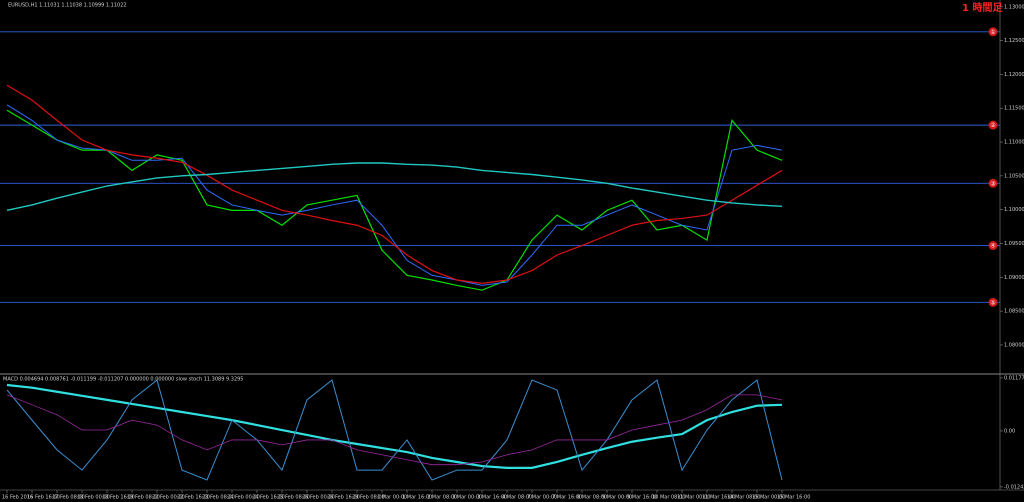 This screenshot has height=502, width=1024. I want to click on y-tick-label: 1.09500, so click(1014, 244).